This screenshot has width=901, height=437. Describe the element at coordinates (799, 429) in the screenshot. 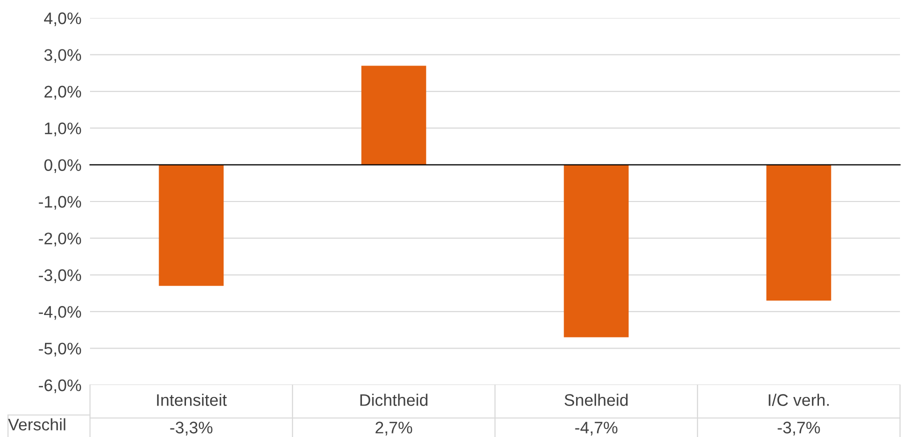

I see `data-label: -3,7%` at that location.